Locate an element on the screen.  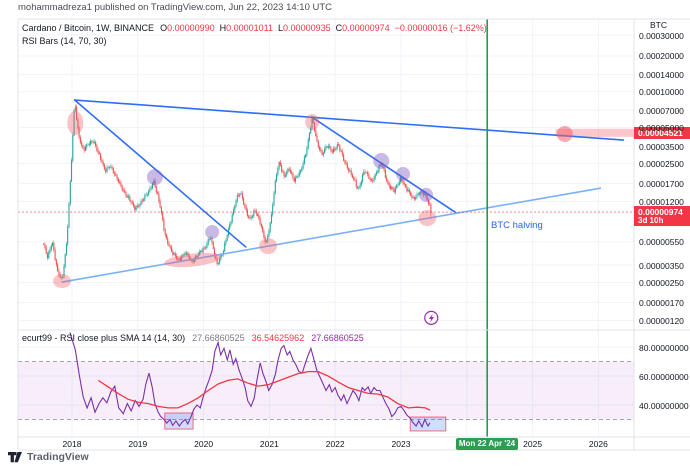
price-tick-label: 0.00000550 is located at coordinates (661, 242).